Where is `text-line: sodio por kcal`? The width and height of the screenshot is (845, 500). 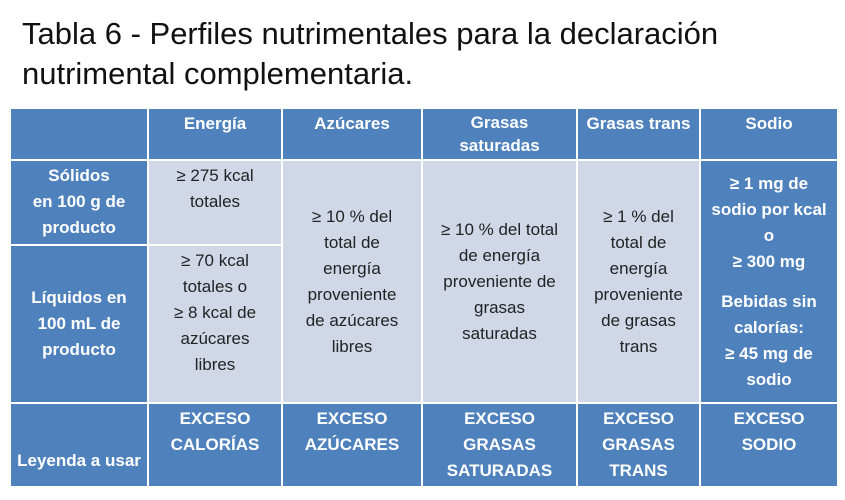 text-line: sodio por kcal is located at coordinates (769, 209).